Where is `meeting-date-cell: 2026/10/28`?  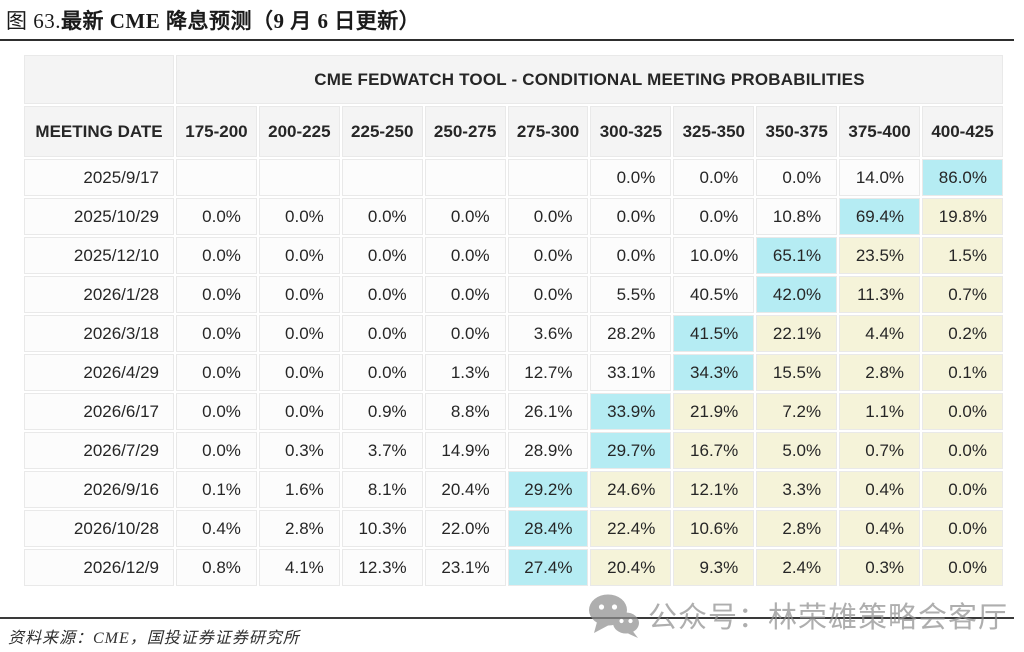
meeting-date-cell: 2026/10/28 is located at coordinates (99, 528).